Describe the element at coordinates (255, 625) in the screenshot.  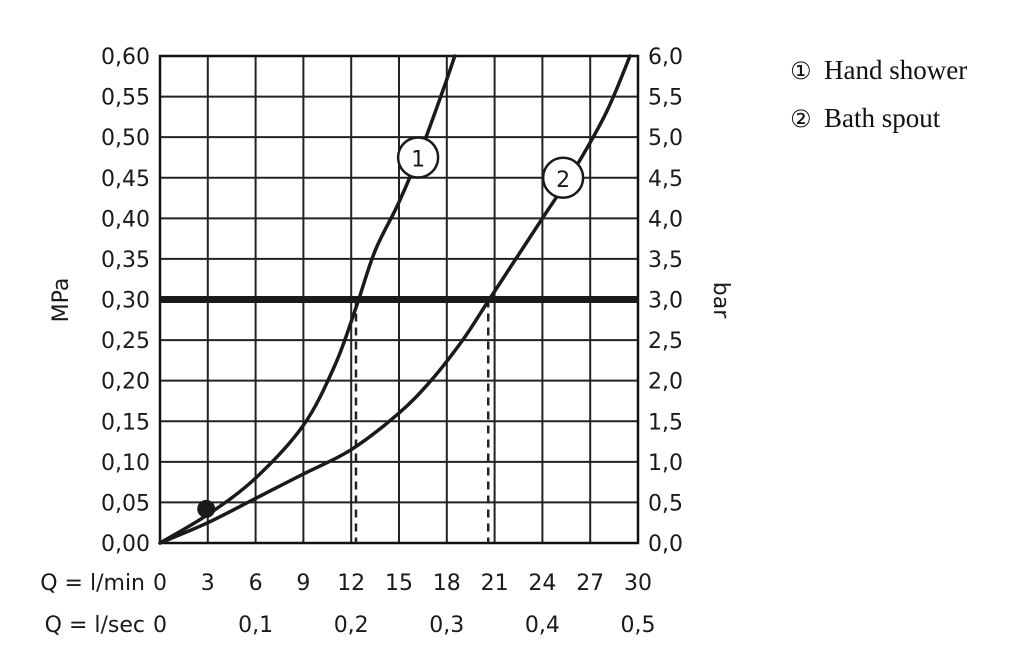
I see `x-lsec-tick-label: 0,1` at that location.